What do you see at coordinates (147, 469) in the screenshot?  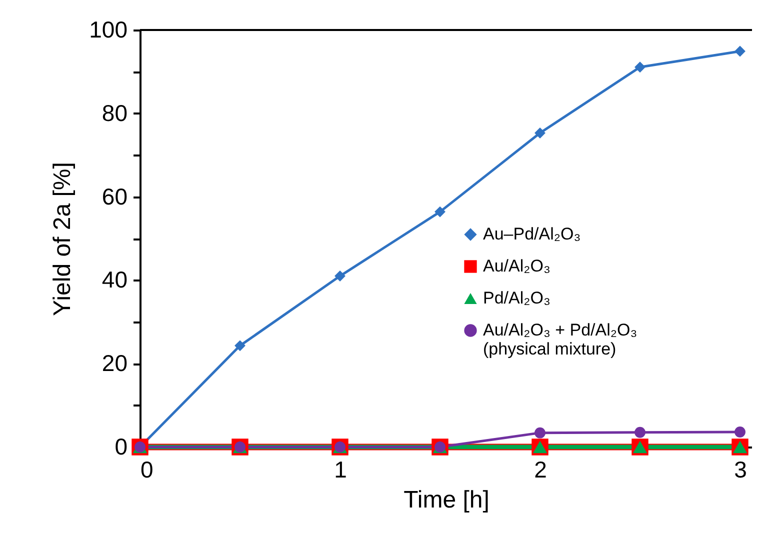 I see `x-tick-label: 0` at bounding box center [147, 469].